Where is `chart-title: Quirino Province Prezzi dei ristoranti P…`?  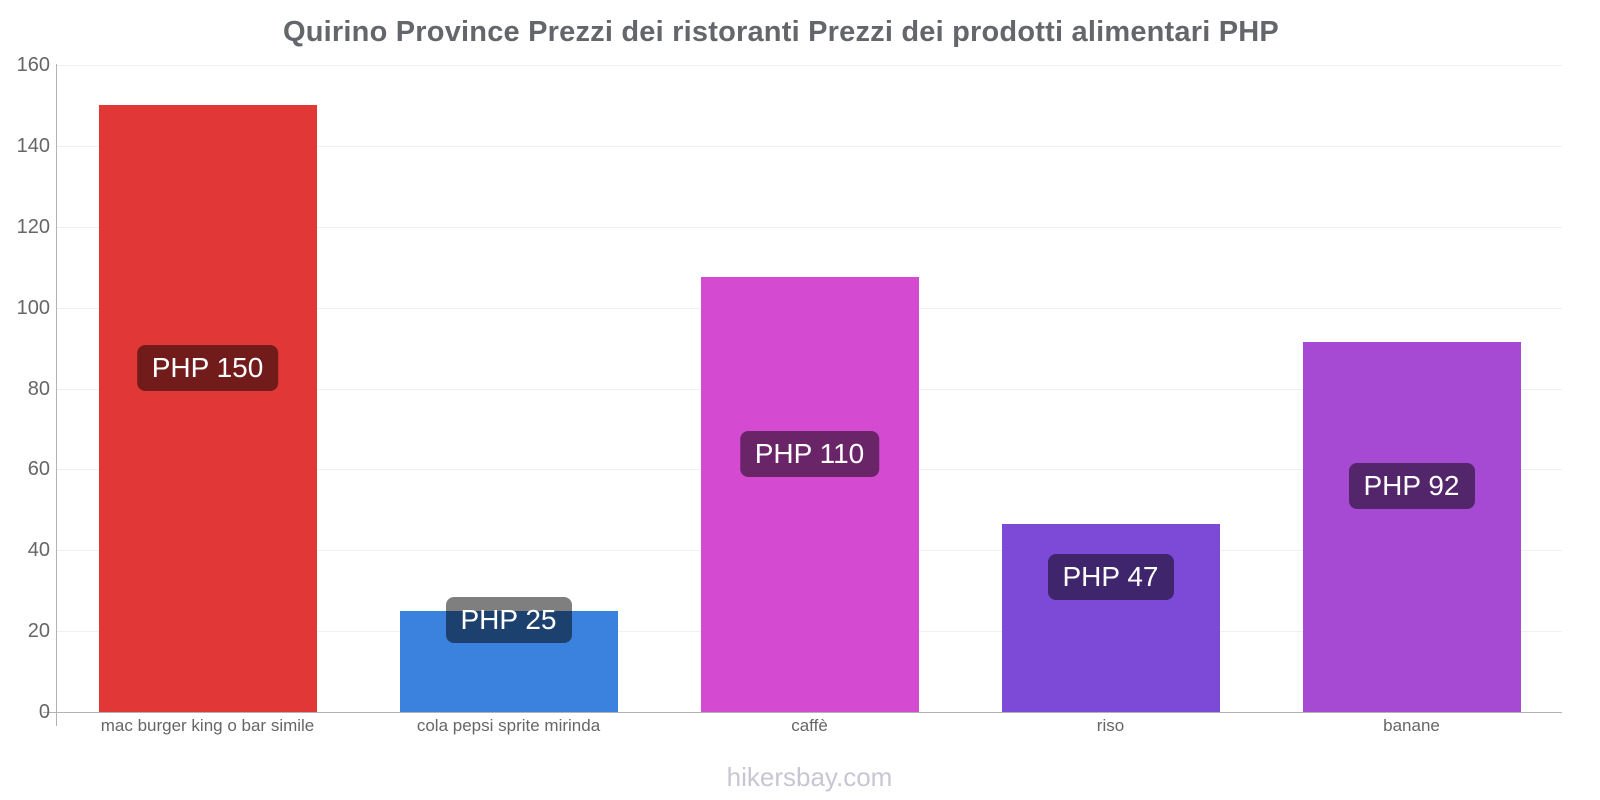 chart-title: Quirino Province Prezzi dei ristoranti P… is located at coordinates (781, 32).